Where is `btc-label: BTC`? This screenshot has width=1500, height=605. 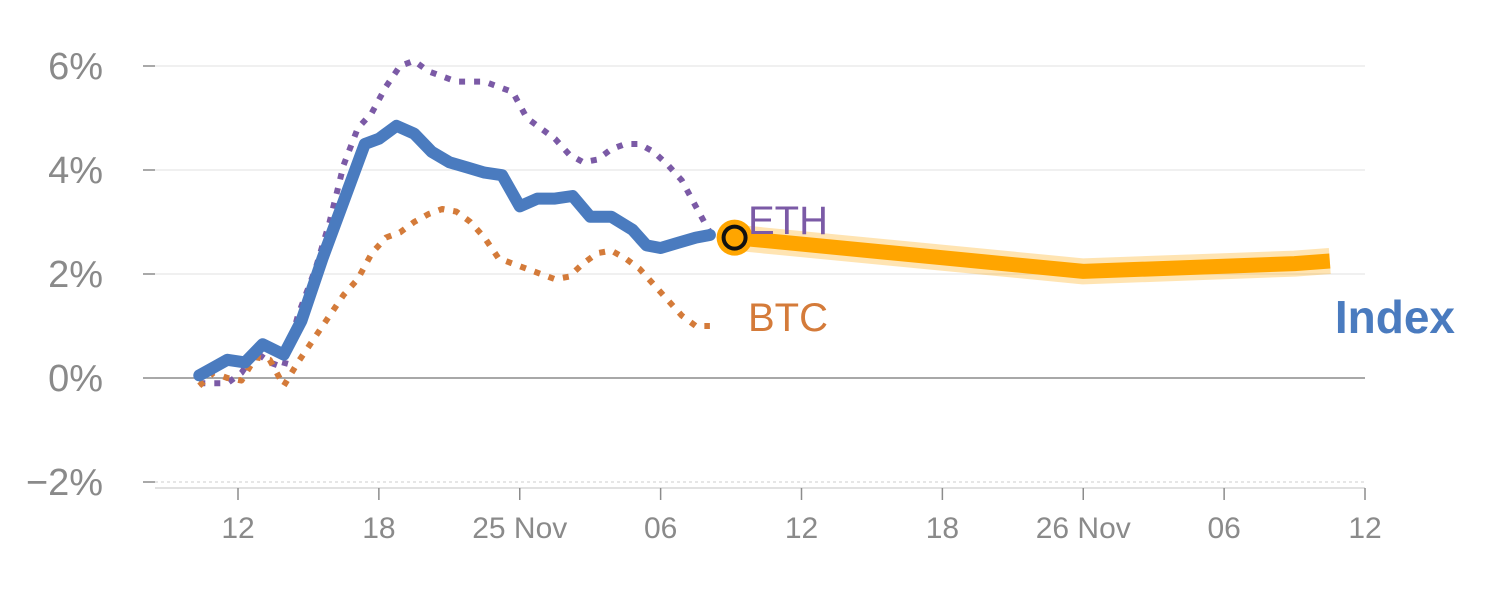
btc-label: BTC is located at coordinates (788, 318).